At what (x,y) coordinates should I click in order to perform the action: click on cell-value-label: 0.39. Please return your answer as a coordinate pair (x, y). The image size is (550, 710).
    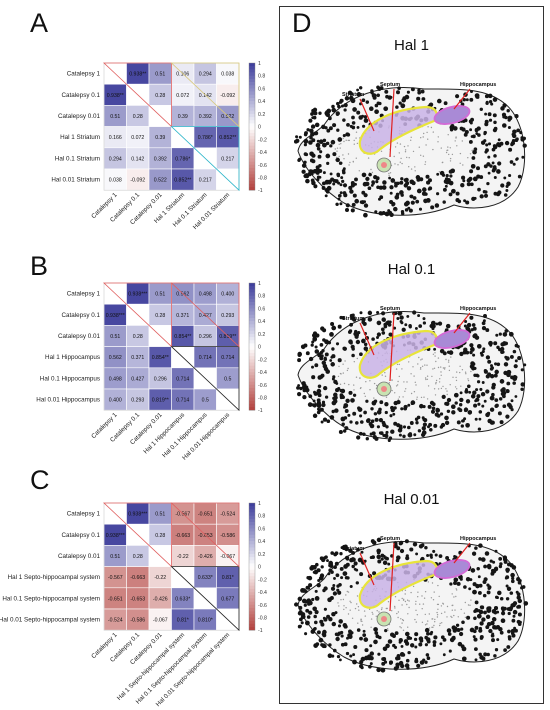
    Looking at the image, I should click on (160, 138).